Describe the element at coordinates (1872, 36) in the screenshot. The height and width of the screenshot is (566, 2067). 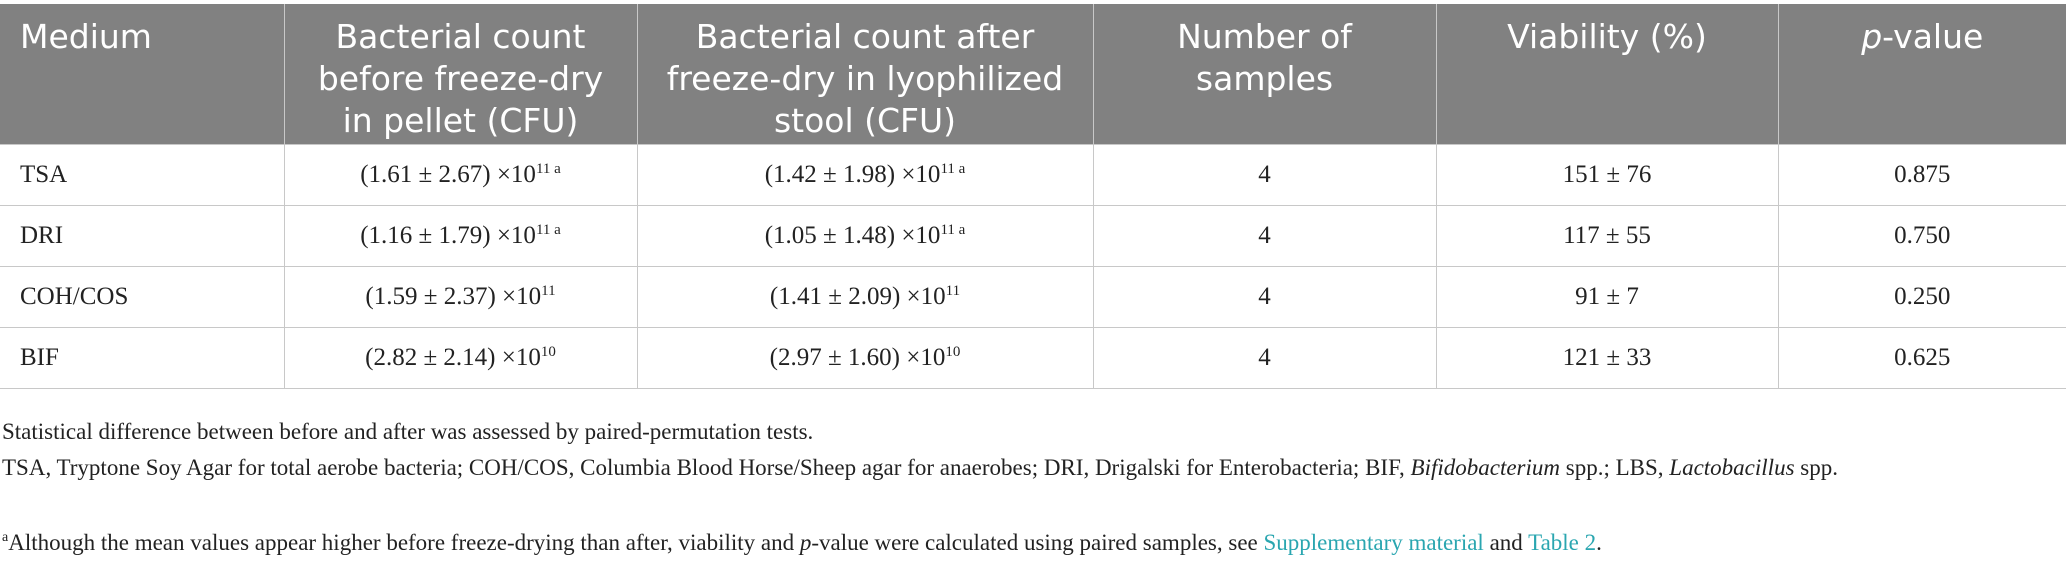
I see `p-italic: p` at that location.